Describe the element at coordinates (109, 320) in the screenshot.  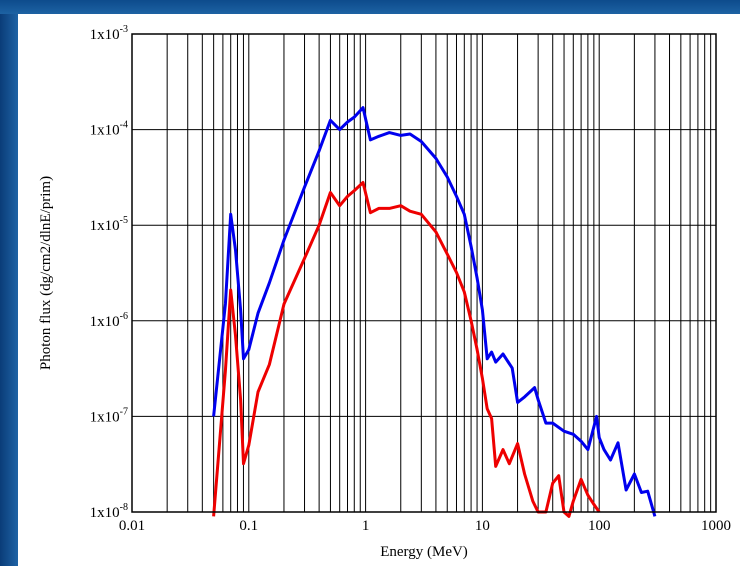
I see `y-tick-label: 1x10⁻⁶` at that location.